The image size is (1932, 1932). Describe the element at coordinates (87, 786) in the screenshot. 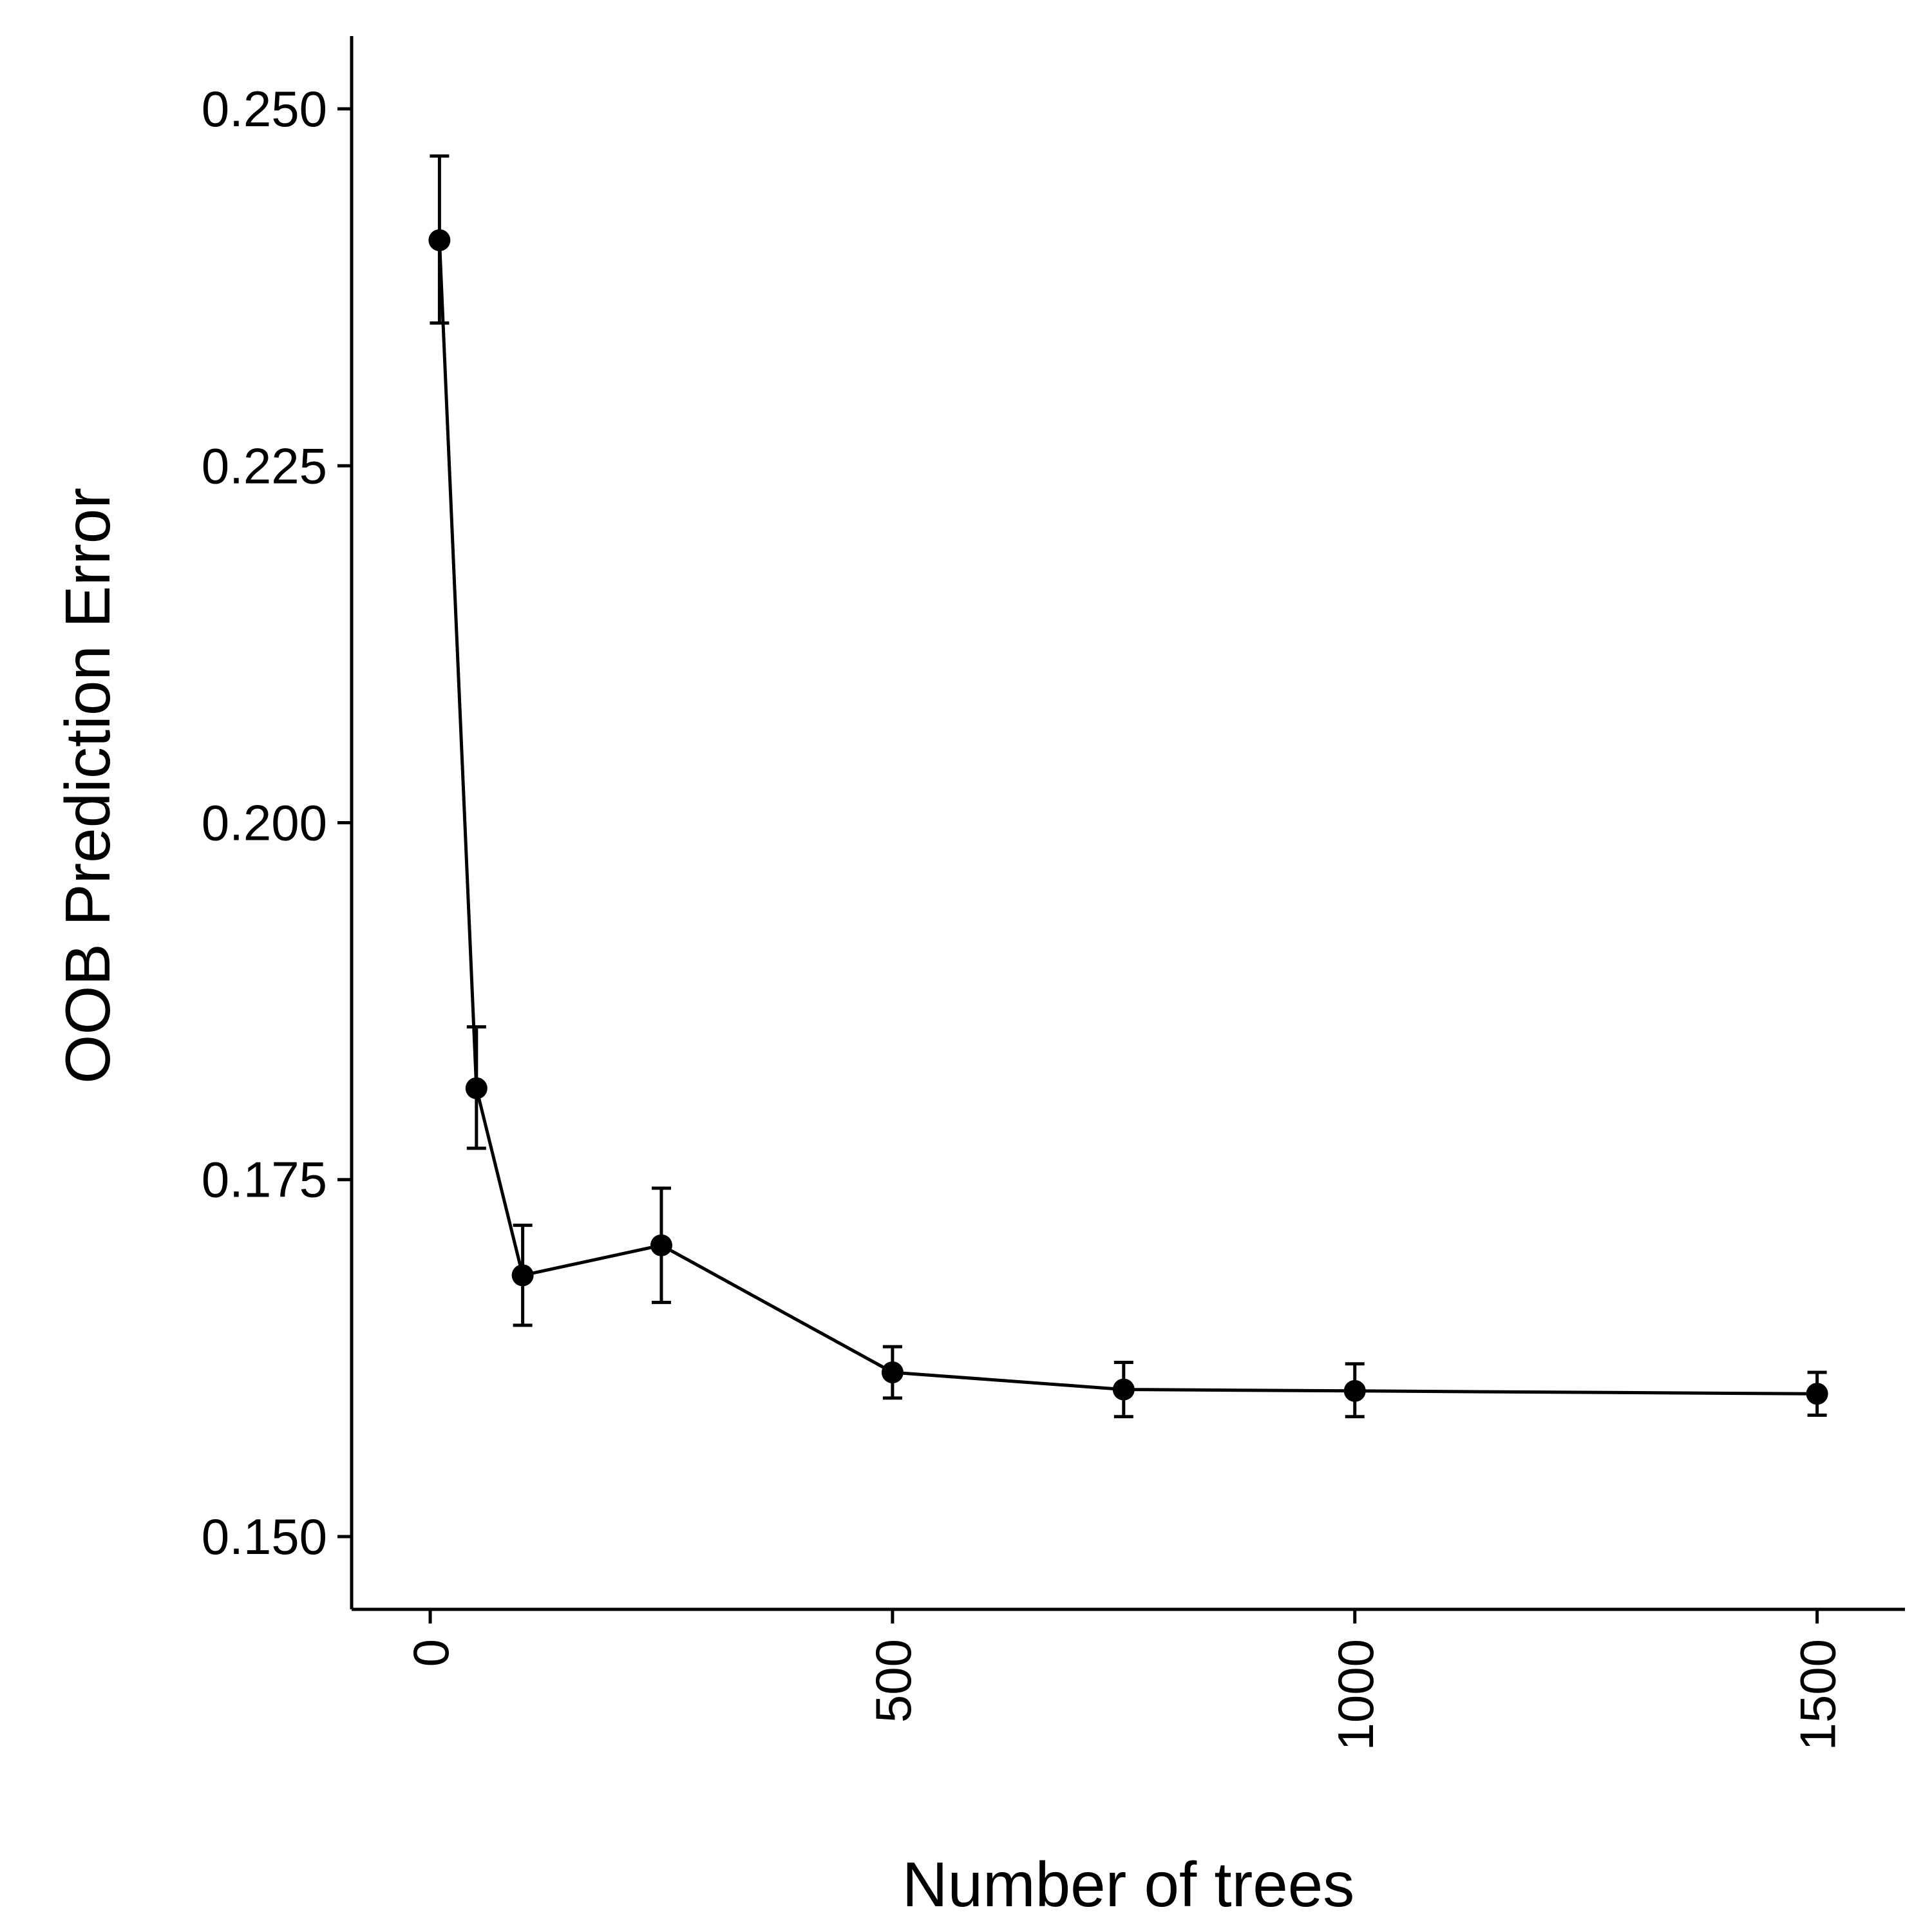

I see `y-axis-title: OOB Prediction Error` at that location.